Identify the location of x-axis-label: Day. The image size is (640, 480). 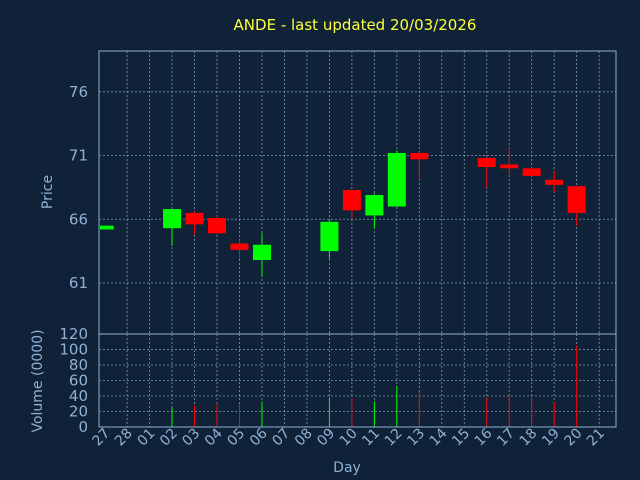
(347, 468).